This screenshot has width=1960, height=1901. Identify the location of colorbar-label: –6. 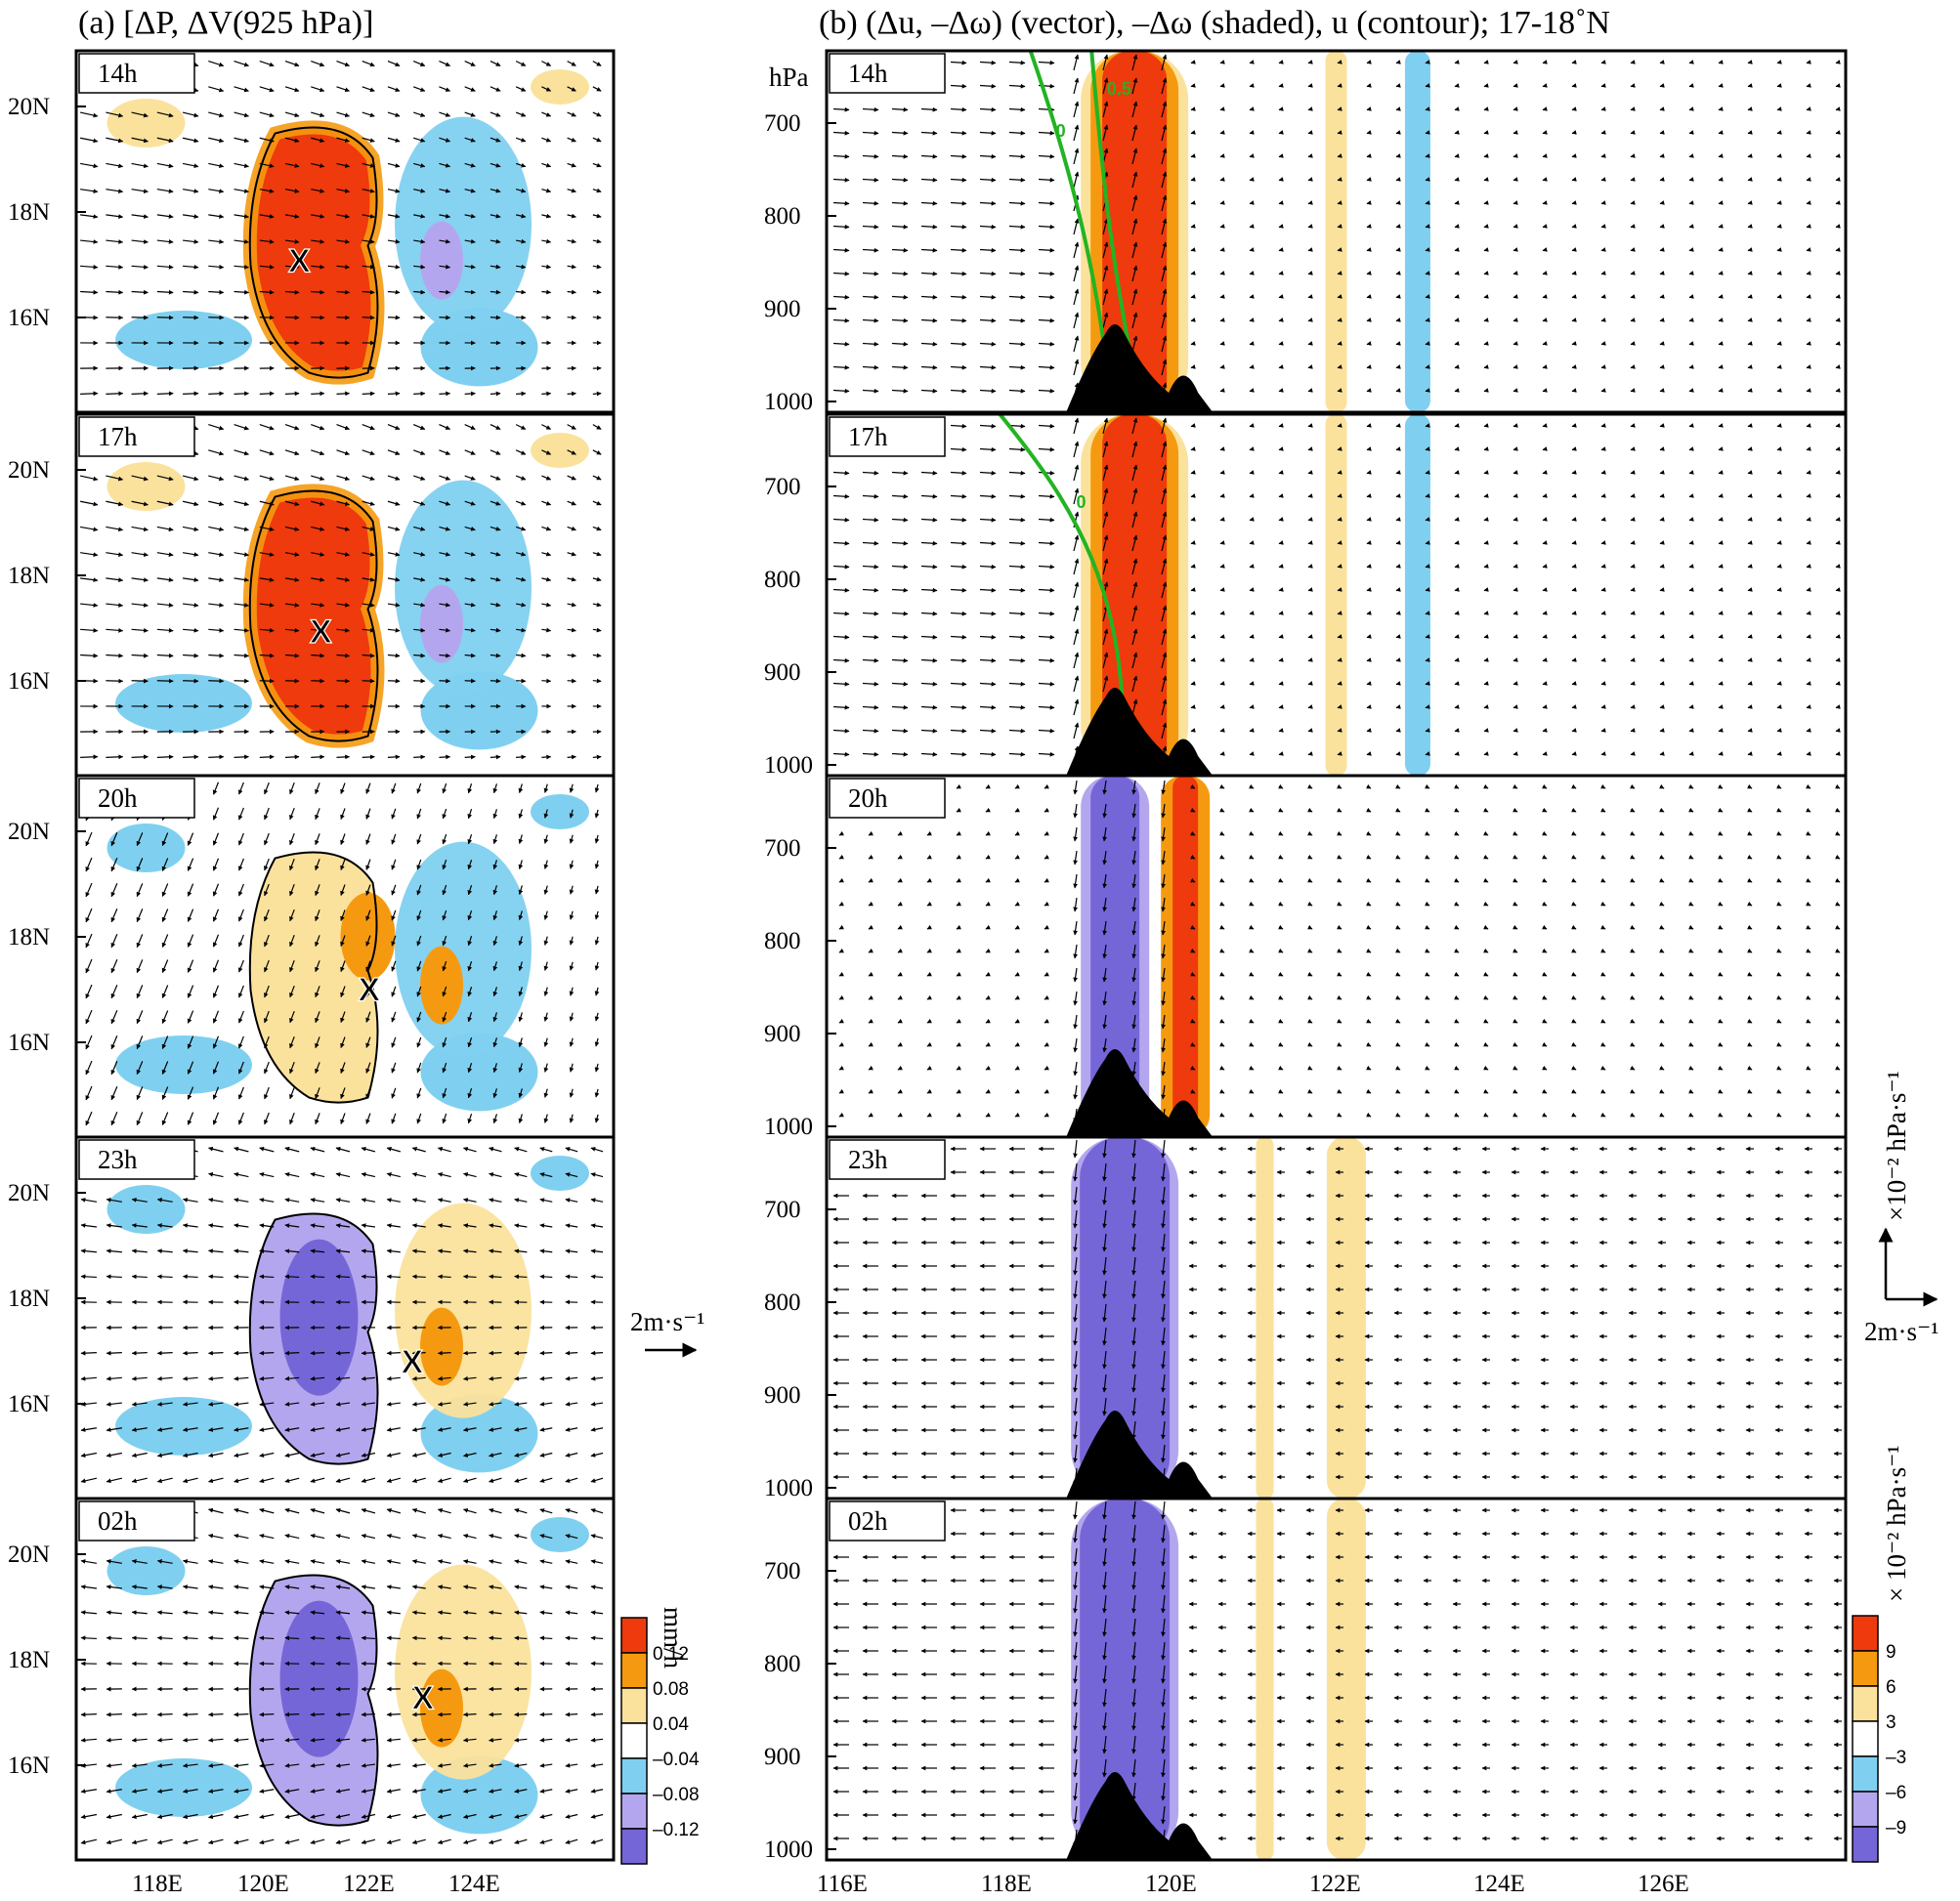
(1896, 1793).